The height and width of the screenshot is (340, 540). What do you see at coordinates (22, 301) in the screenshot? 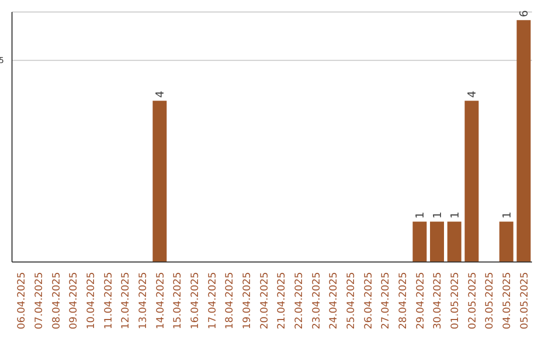
I see `x-tick-label: 06.04.2025` at bounding box center [22, 301].